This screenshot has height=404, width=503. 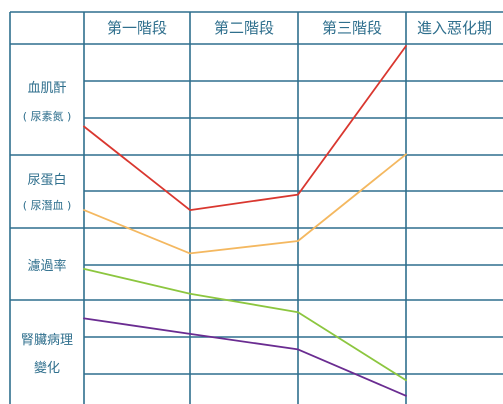 What do you see at coordinates (47, 340) in the screenshot?
I see `row-label: 腎臟病理` at bounding box center [47, 340].